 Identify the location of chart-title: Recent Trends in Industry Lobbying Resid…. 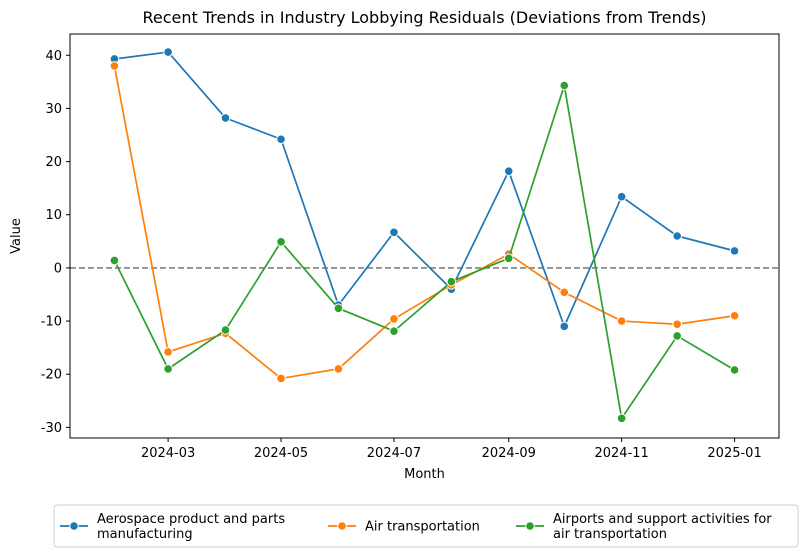
(424, 17).